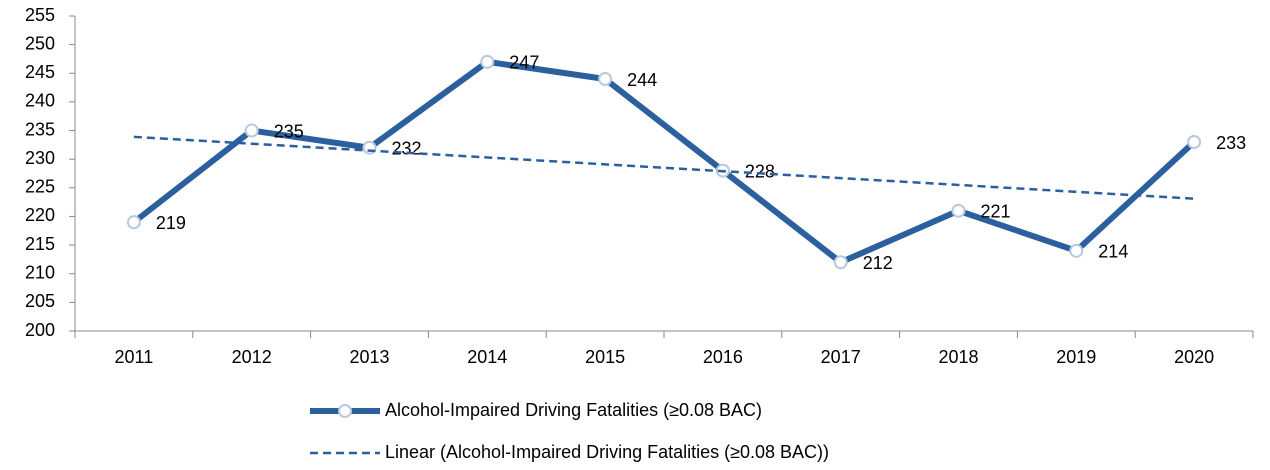 The height and width of the screenshot is (470, 1270). I want to click on x-tick-label: 2011, so click(134, 357).